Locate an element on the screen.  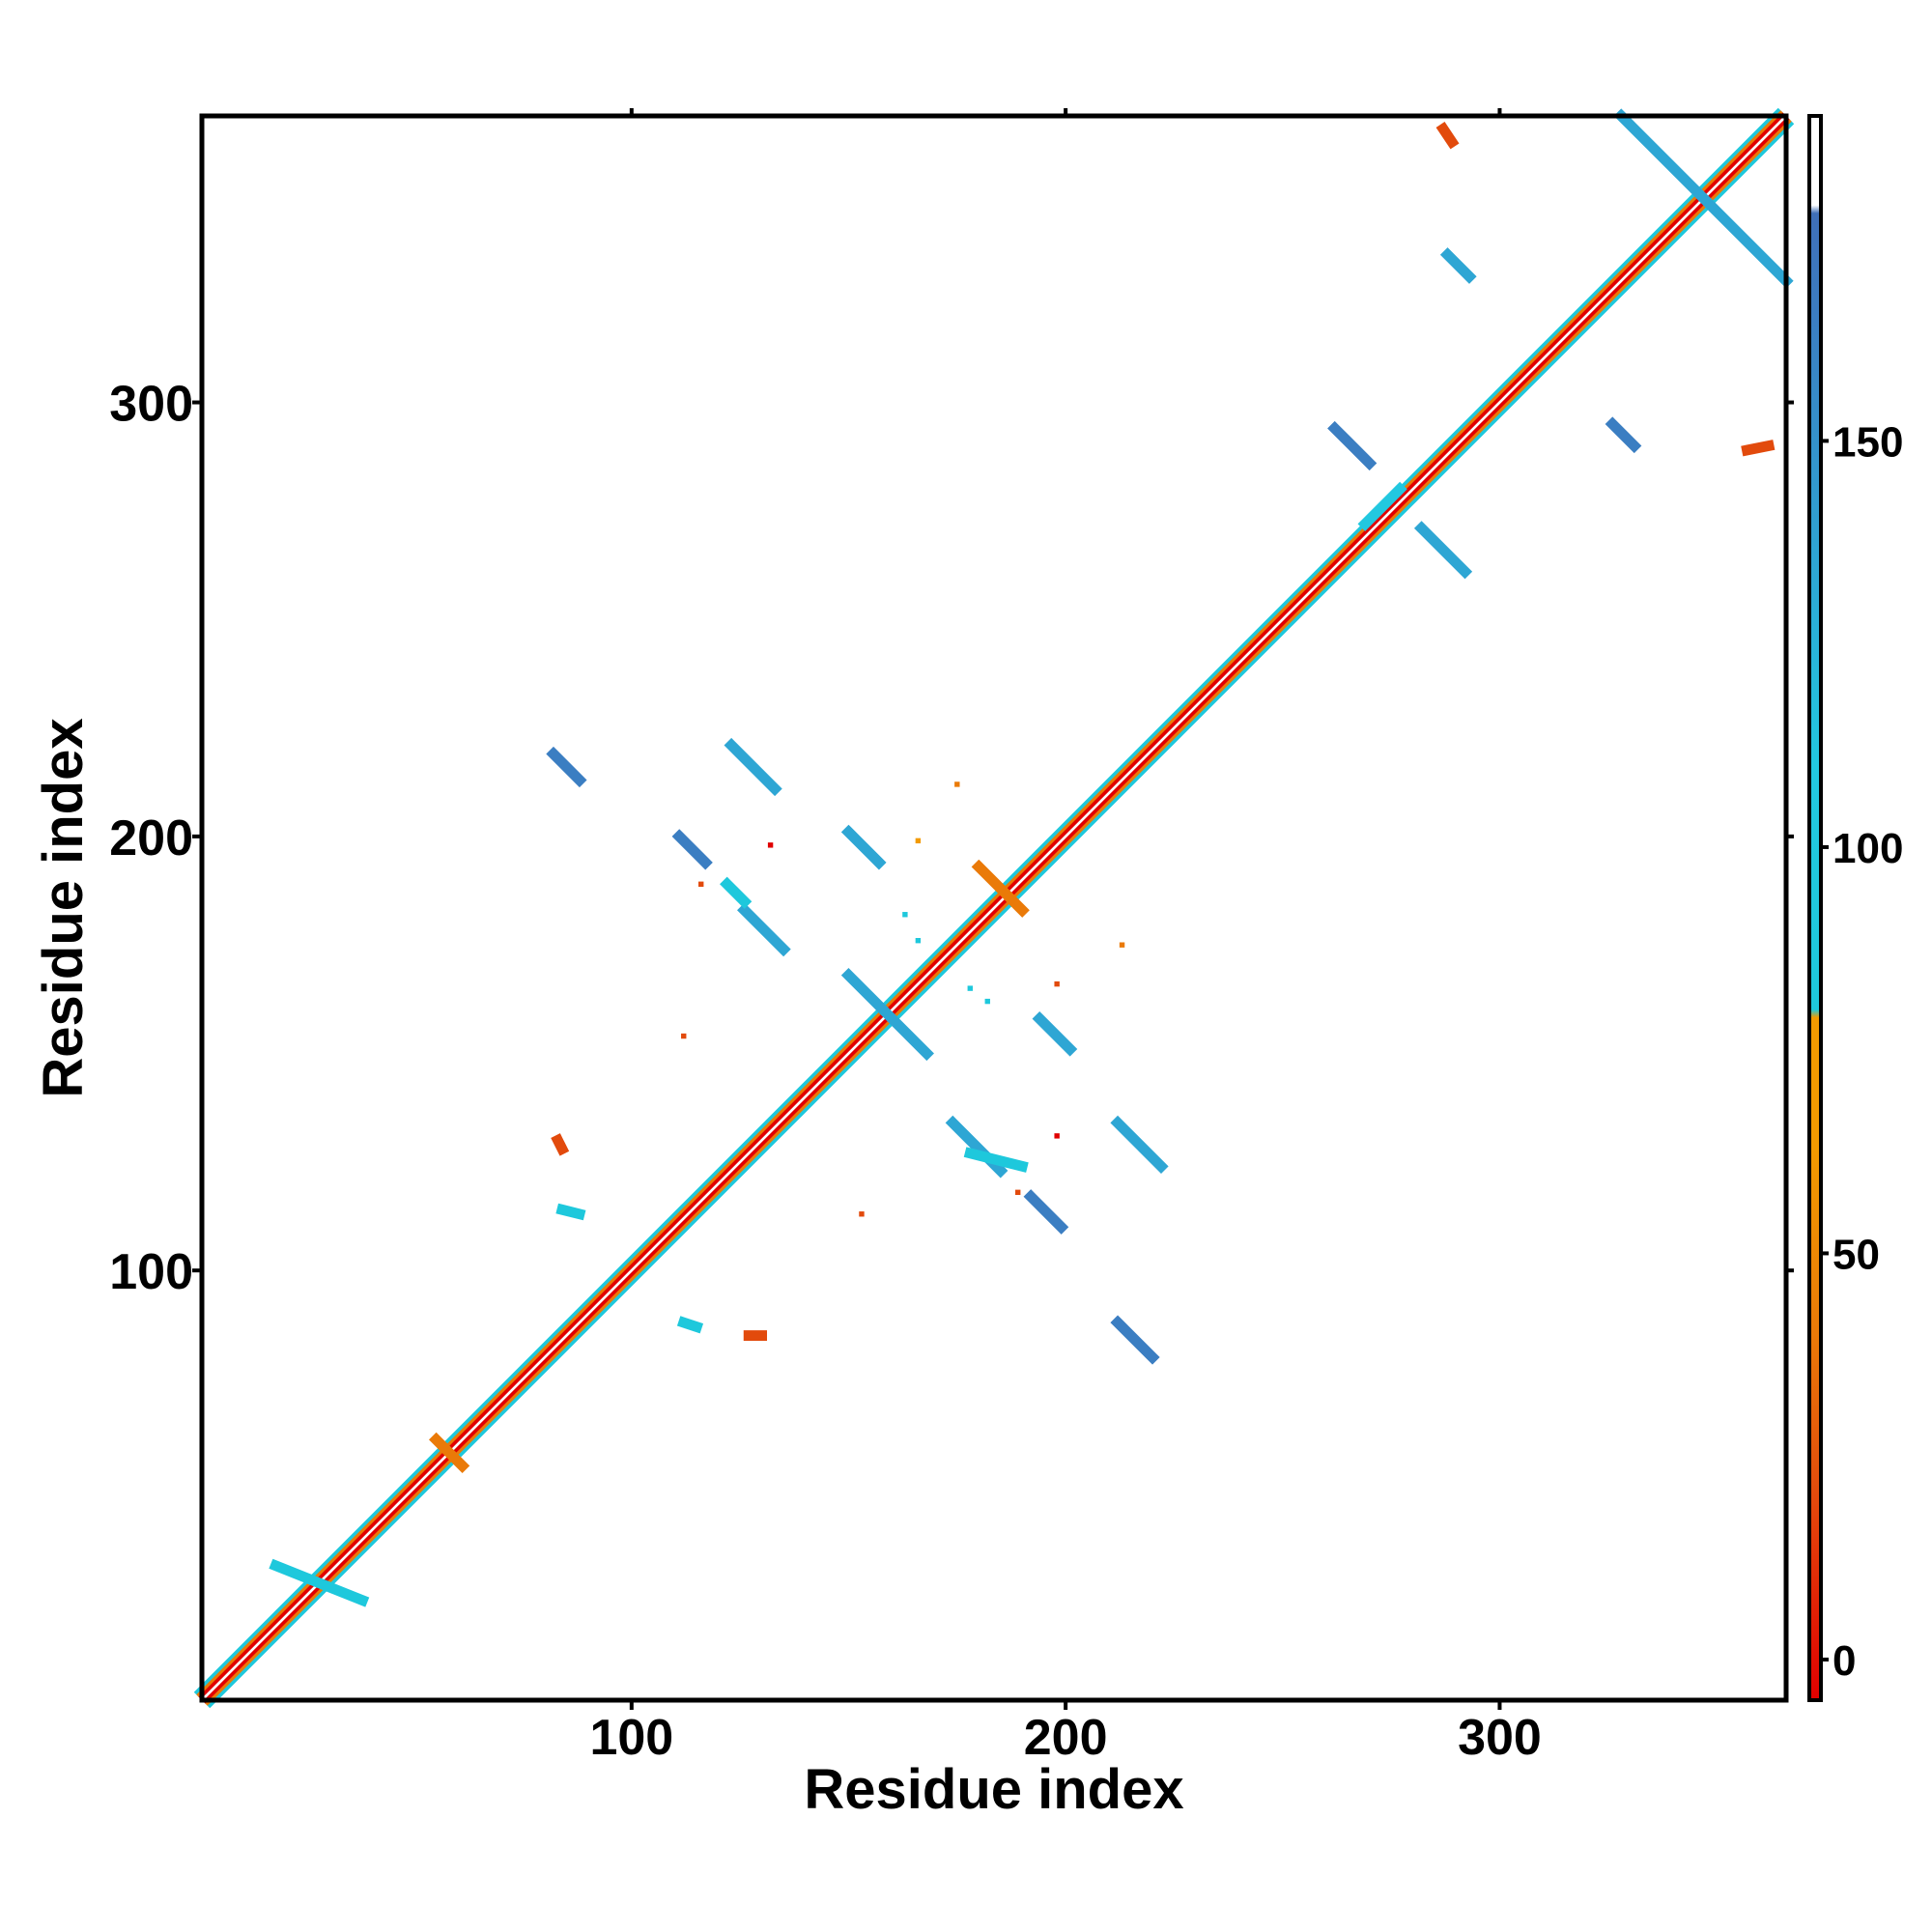
x-axis-title: Residue index is located at coordinates (993, 1789).